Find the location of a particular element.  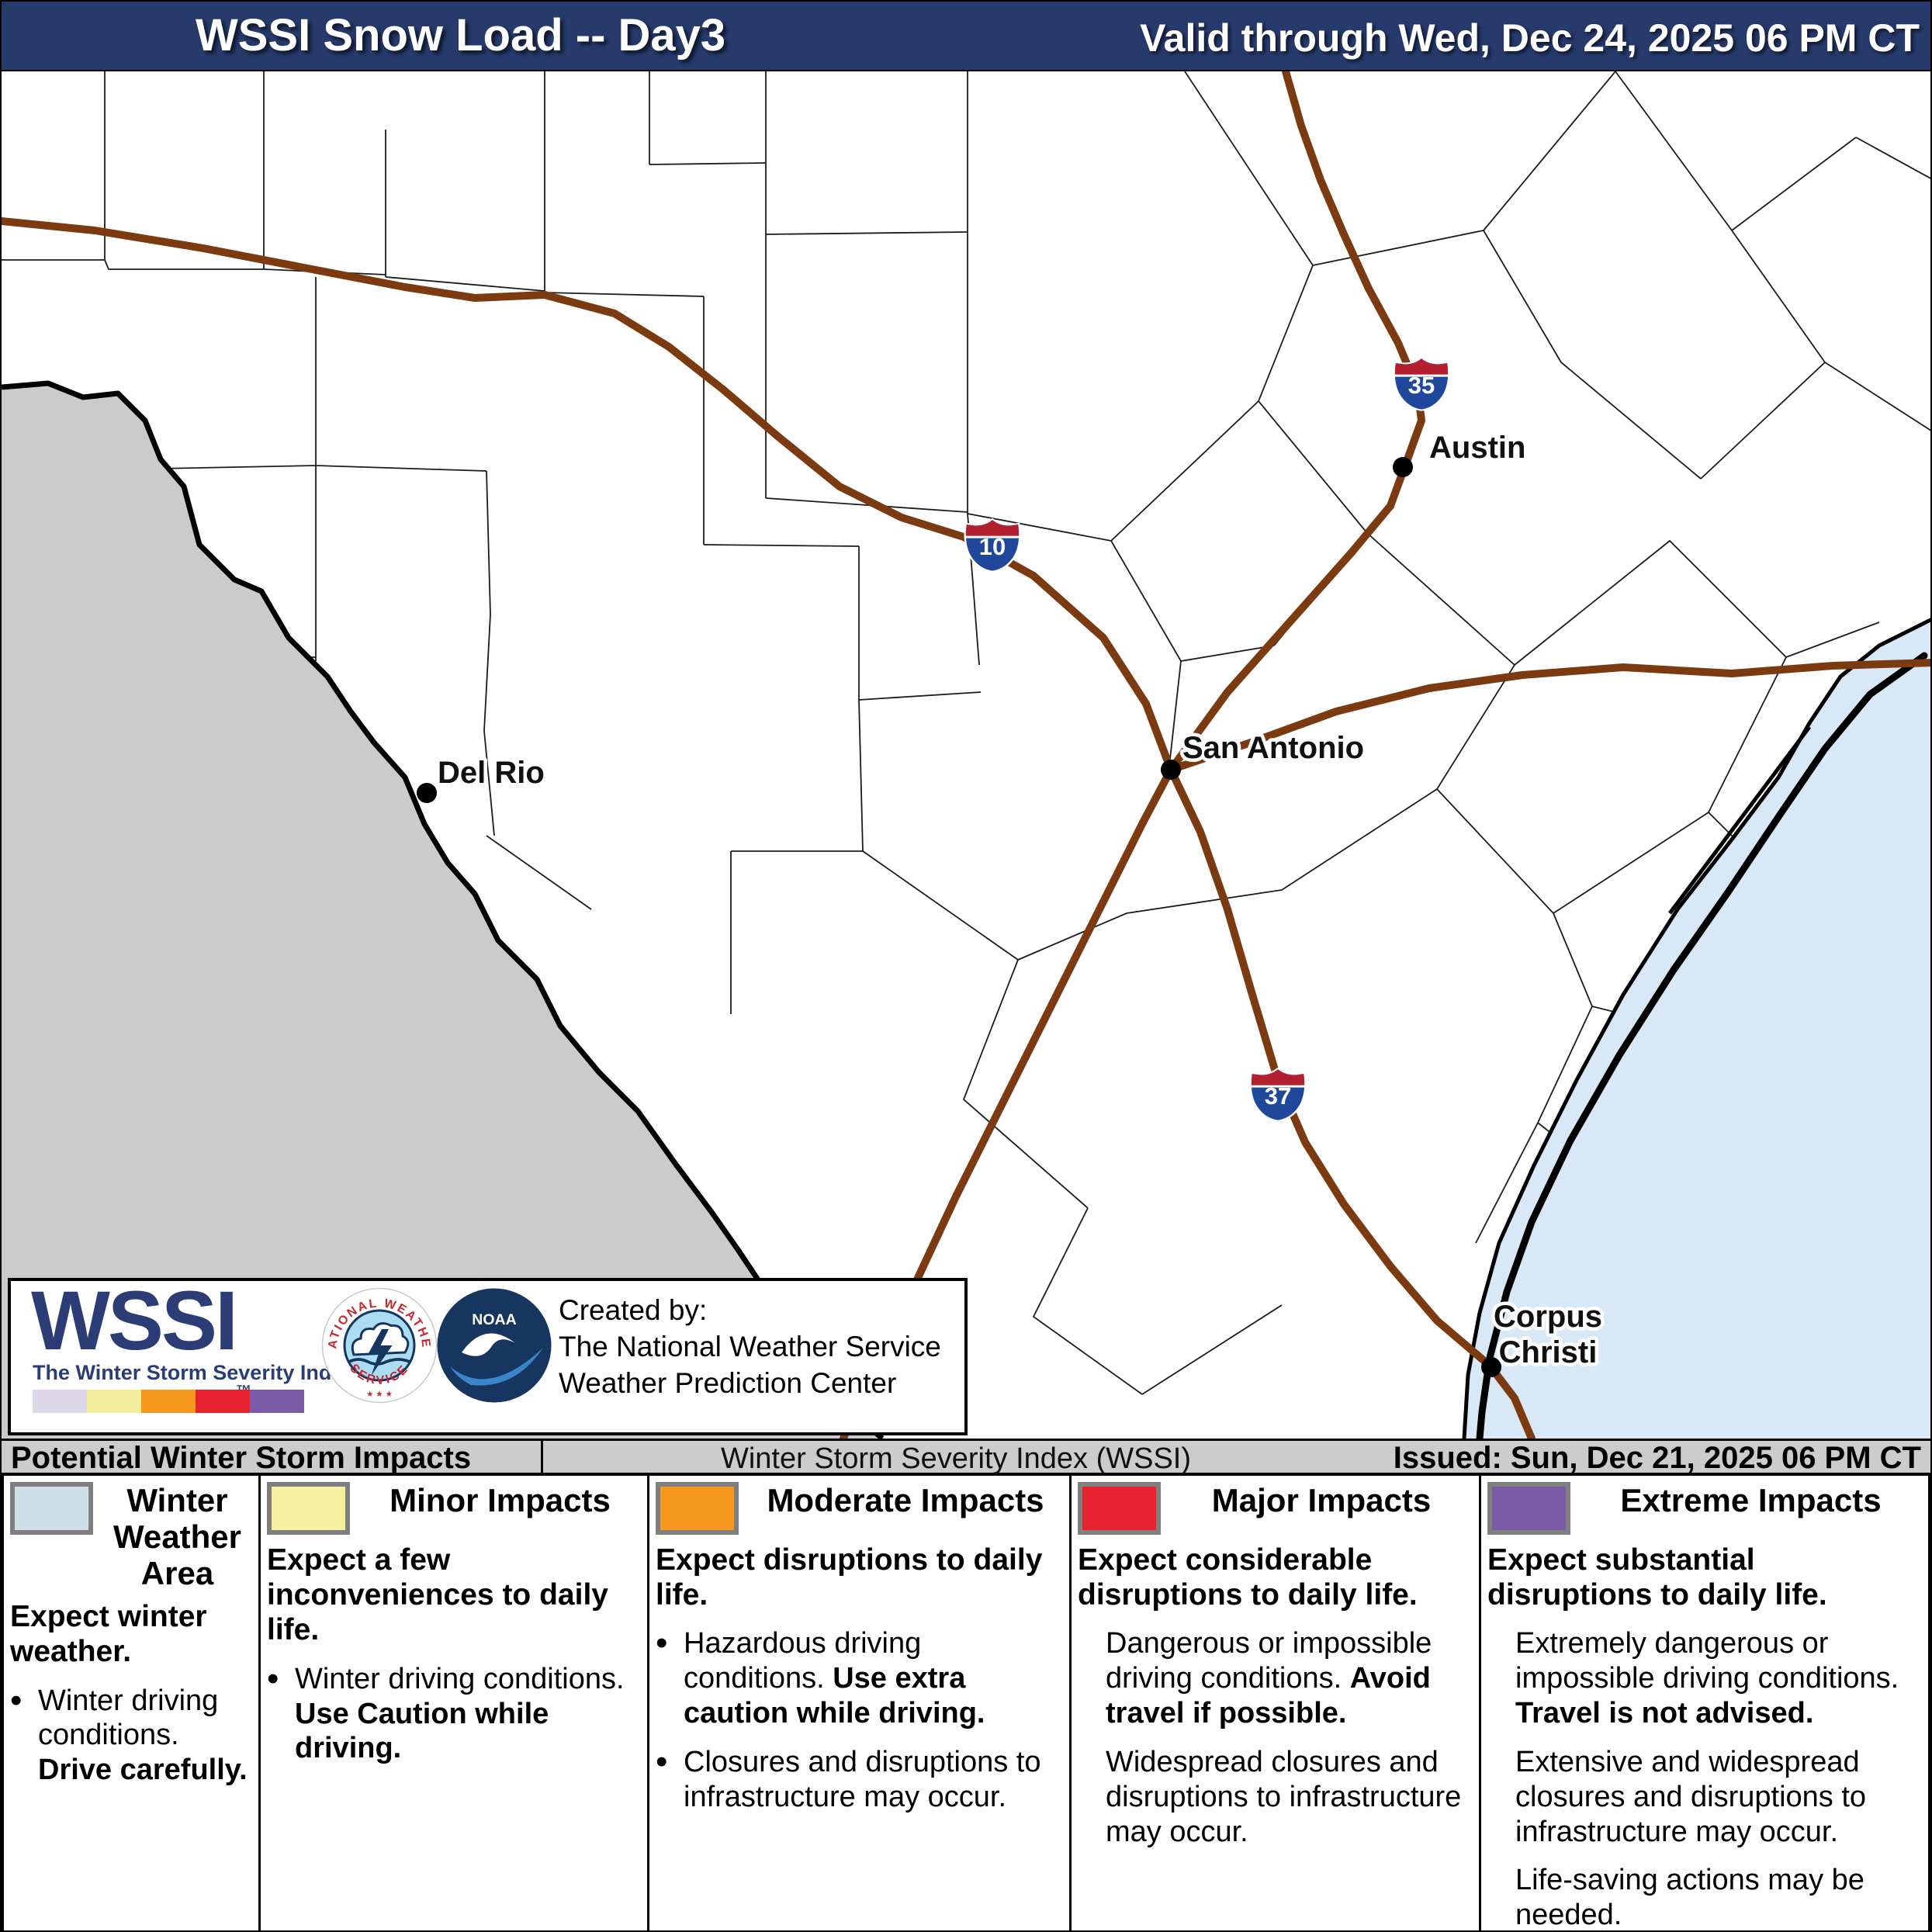

bay-shoreline is located at coordinates (1739, 820).